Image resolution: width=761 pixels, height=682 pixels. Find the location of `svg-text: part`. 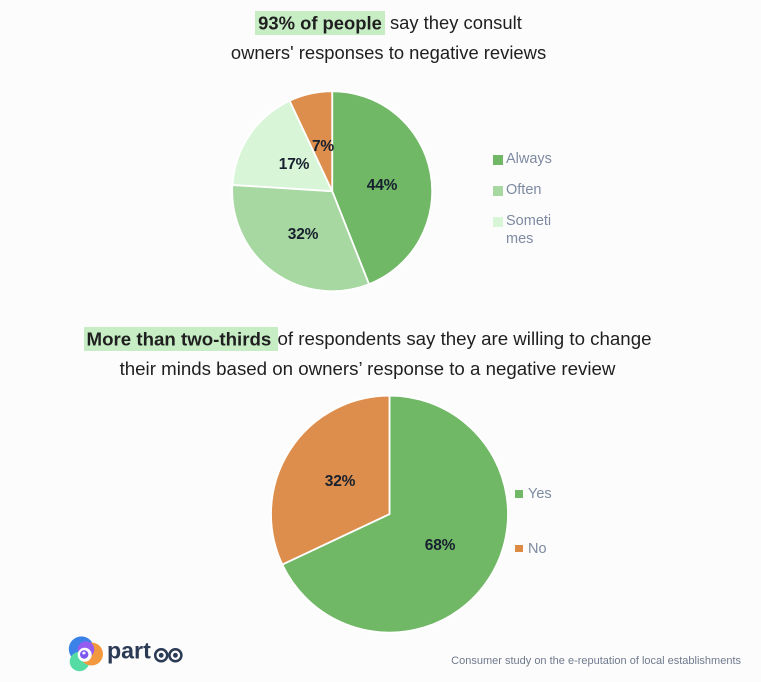

svg-text: part is located at coordinates (129, 651).